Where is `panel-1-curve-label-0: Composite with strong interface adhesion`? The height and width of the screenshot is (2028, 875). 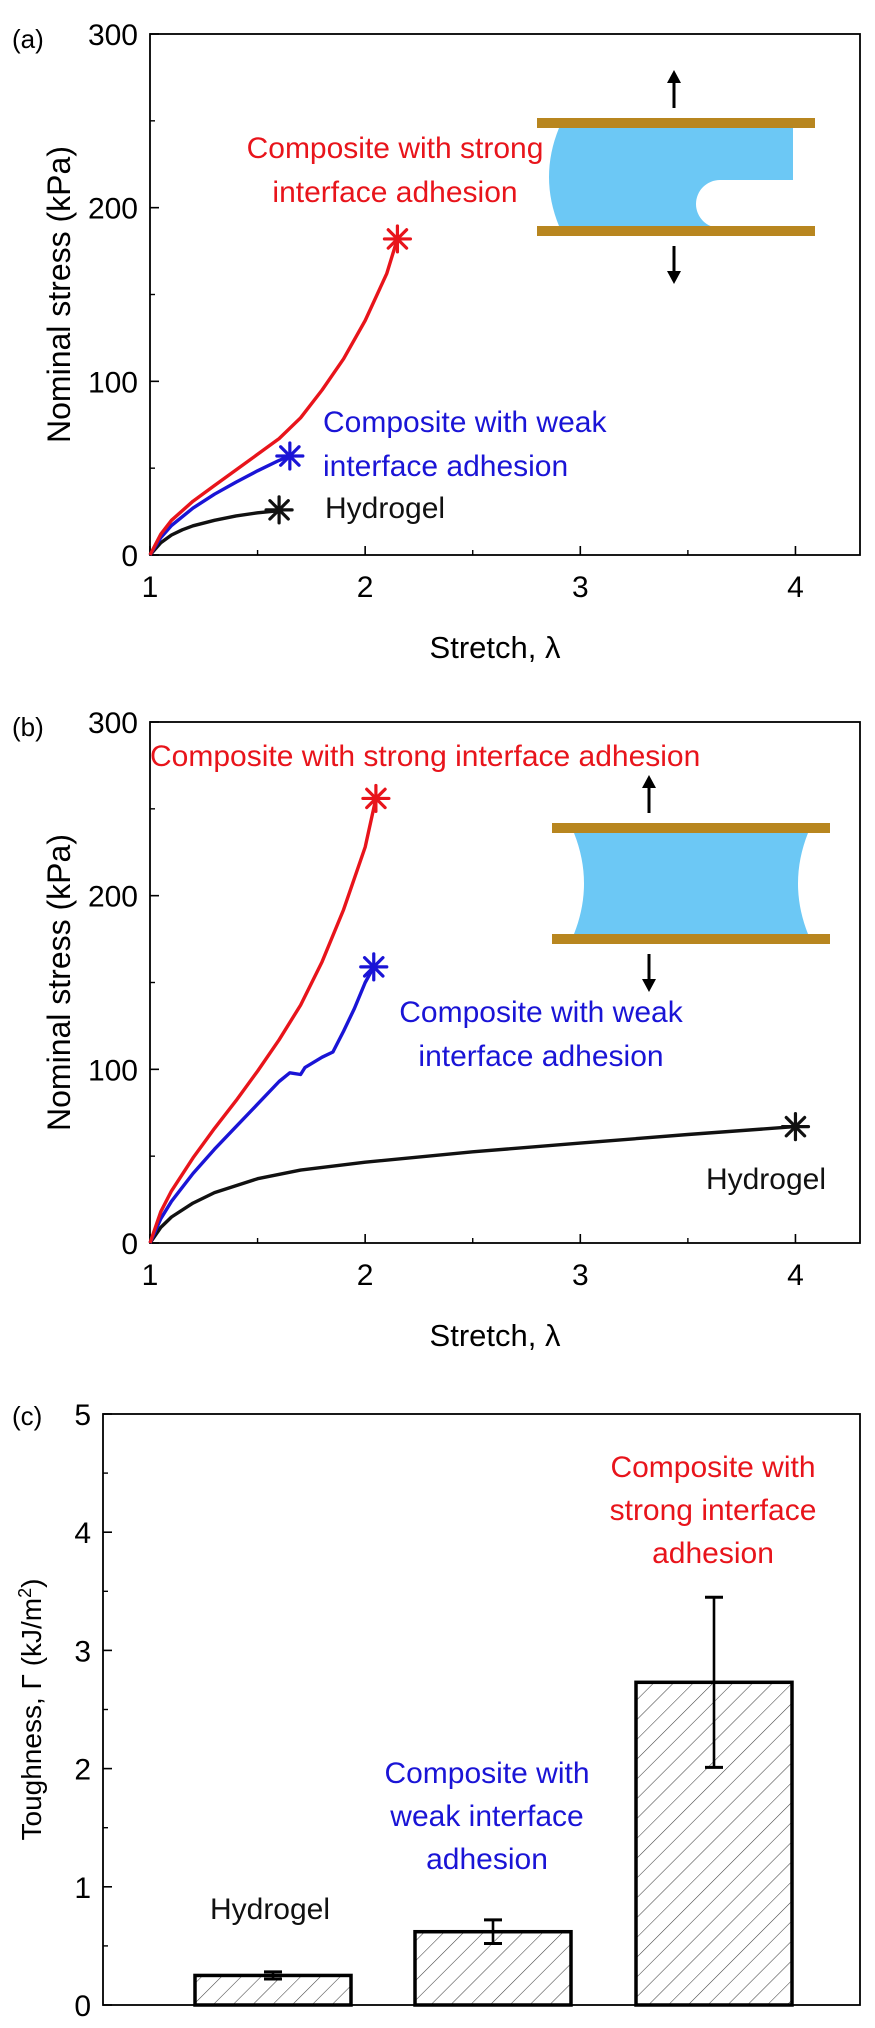
panel-1-curve-label-0: Composite with strong interface adhesion is located at coordinates (425, 756).